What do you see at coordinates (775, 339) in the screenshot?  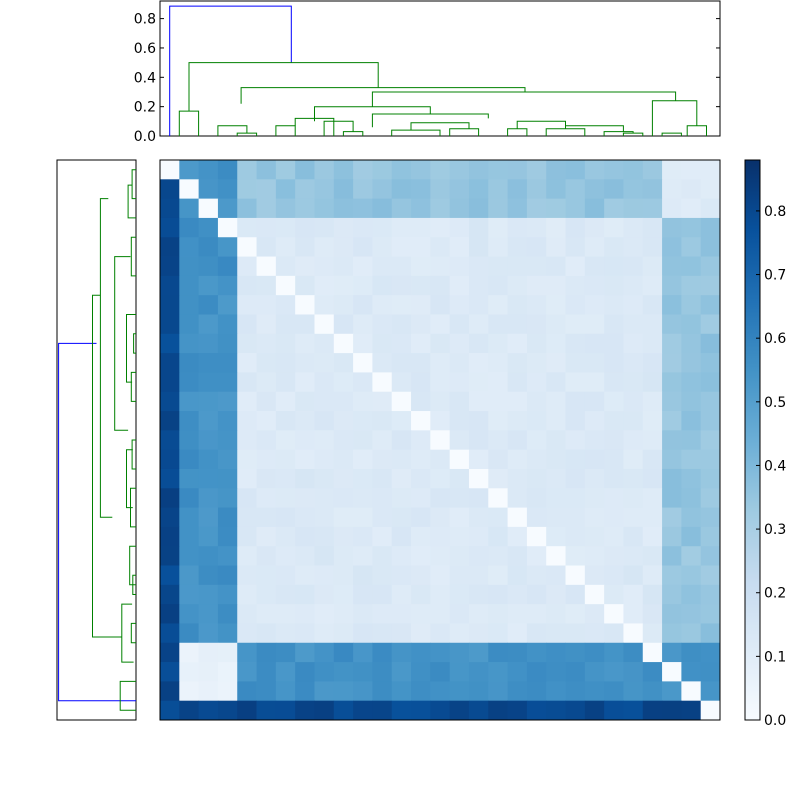 I see `colorbar-tick-label: 0.6` at bounding box center [775, 339].